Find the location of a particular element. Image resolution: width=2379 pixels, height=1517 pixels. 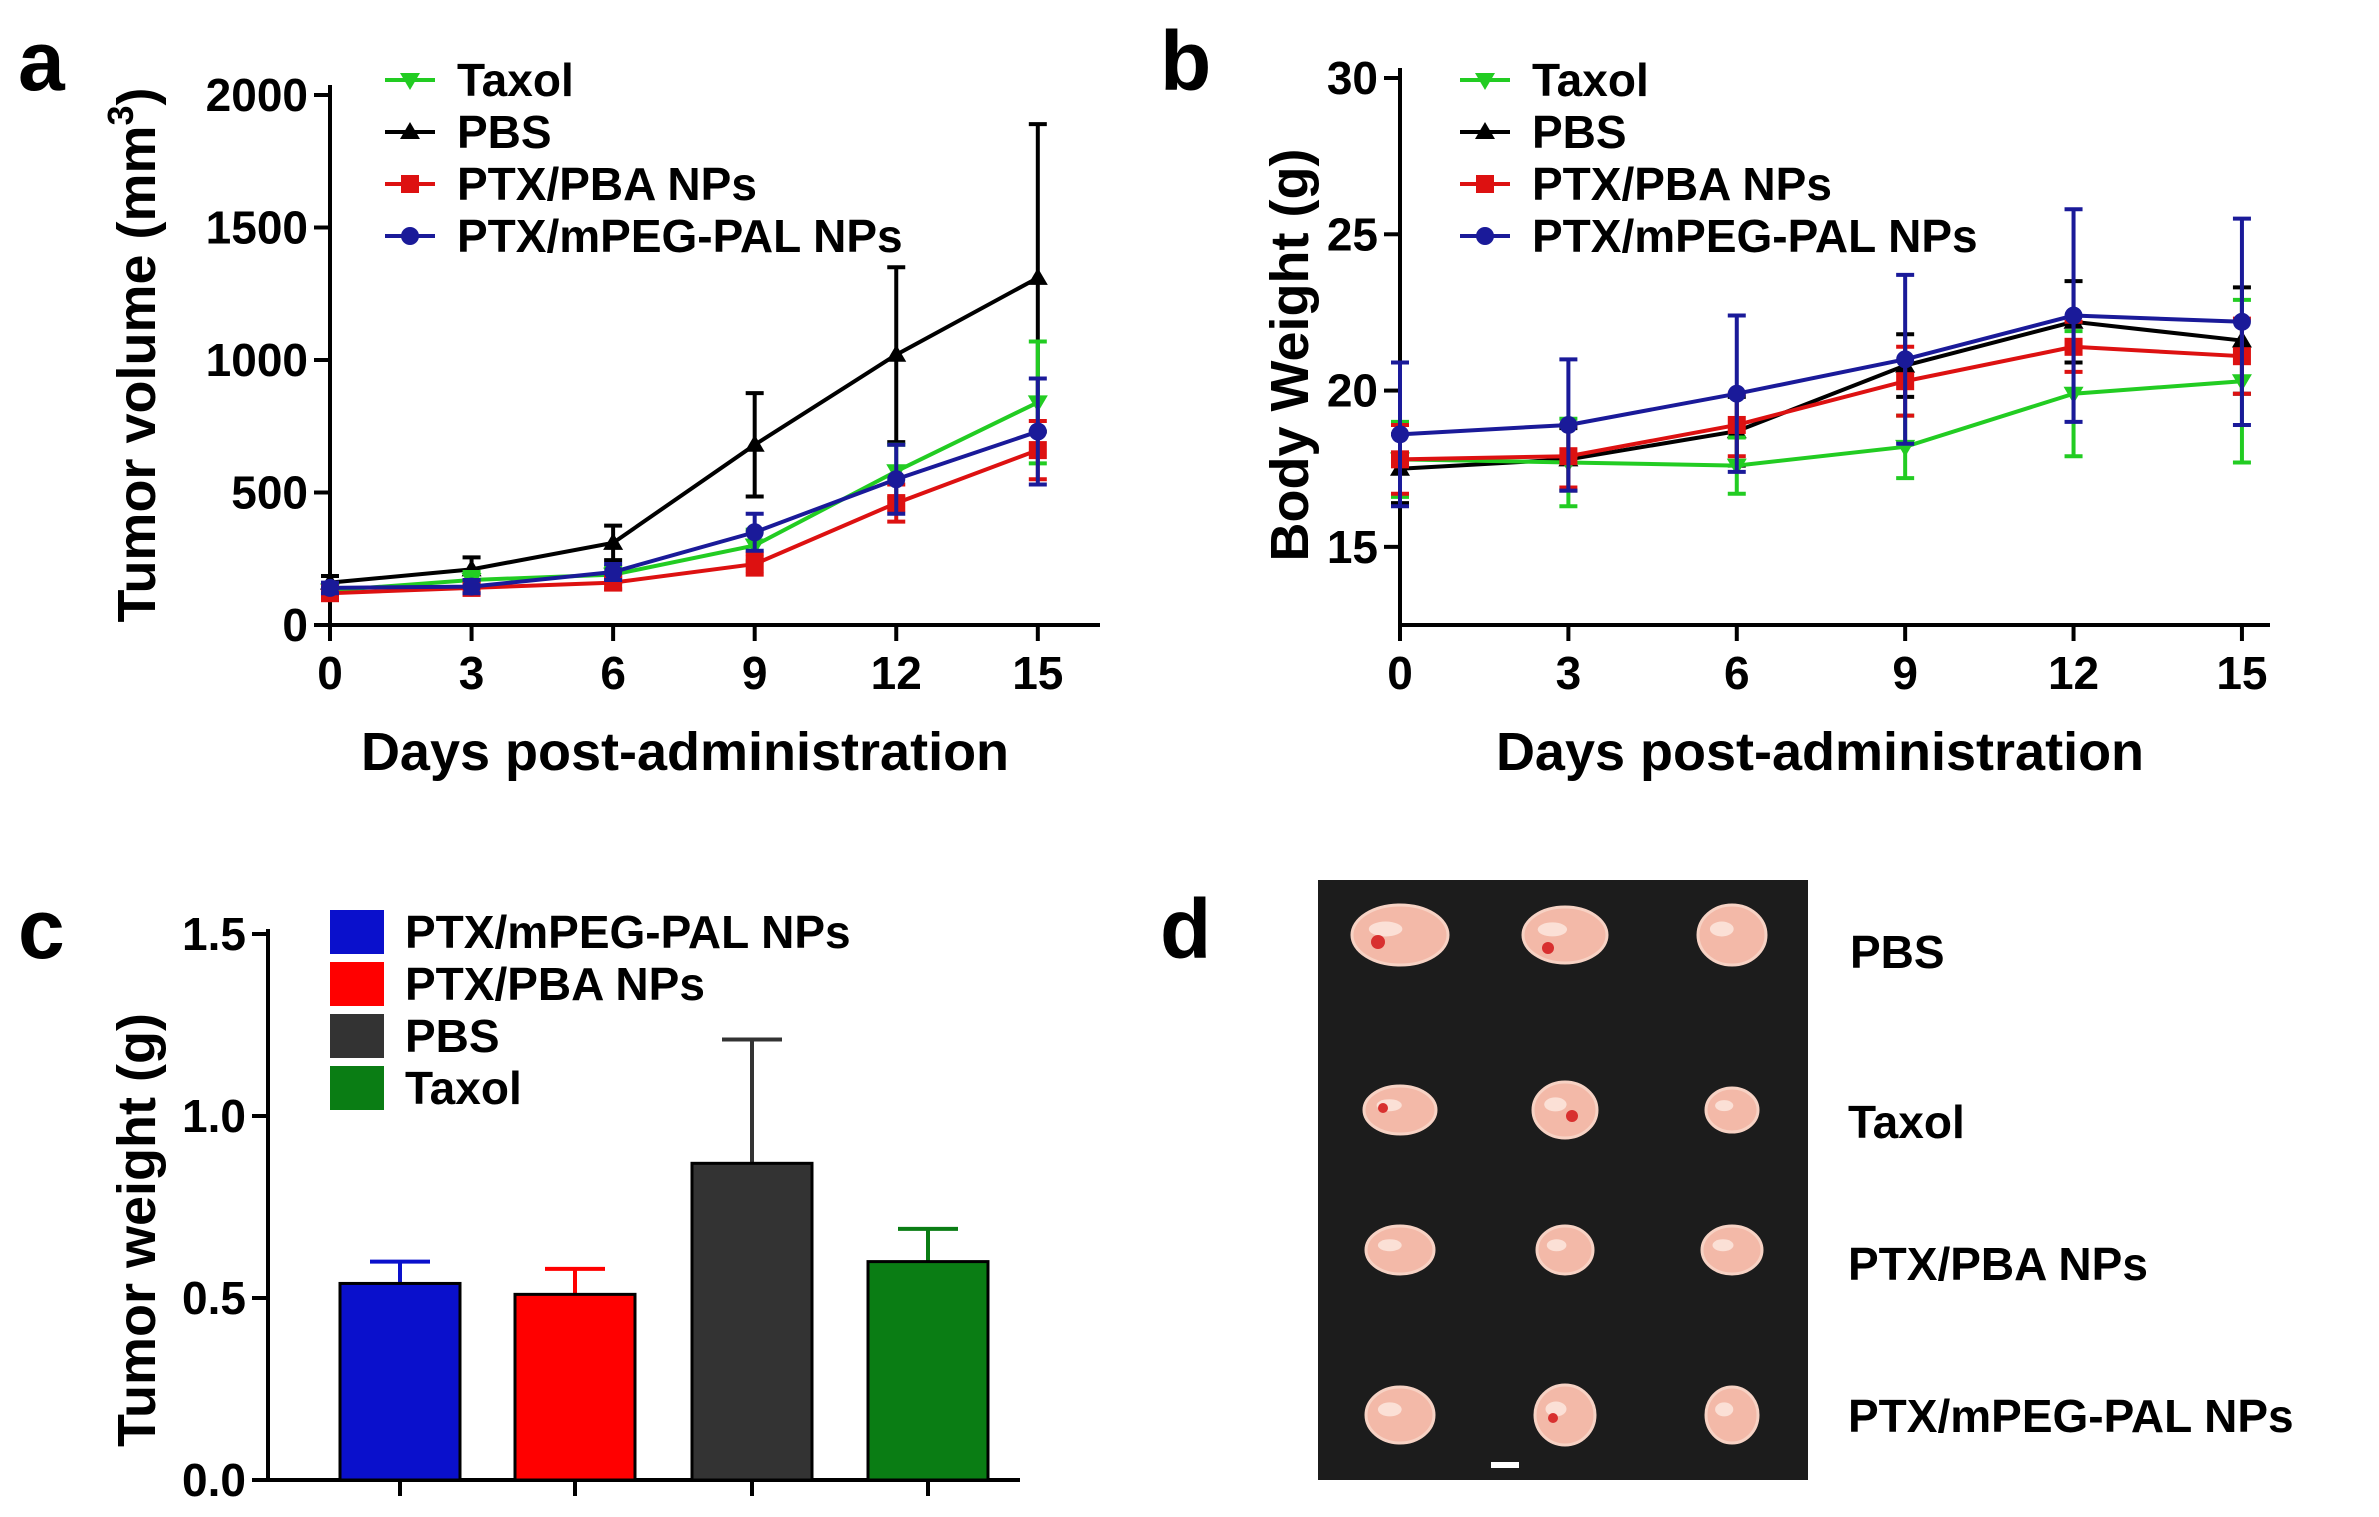

series-ptx-pba-nps is located at coordinates (1821, 406).